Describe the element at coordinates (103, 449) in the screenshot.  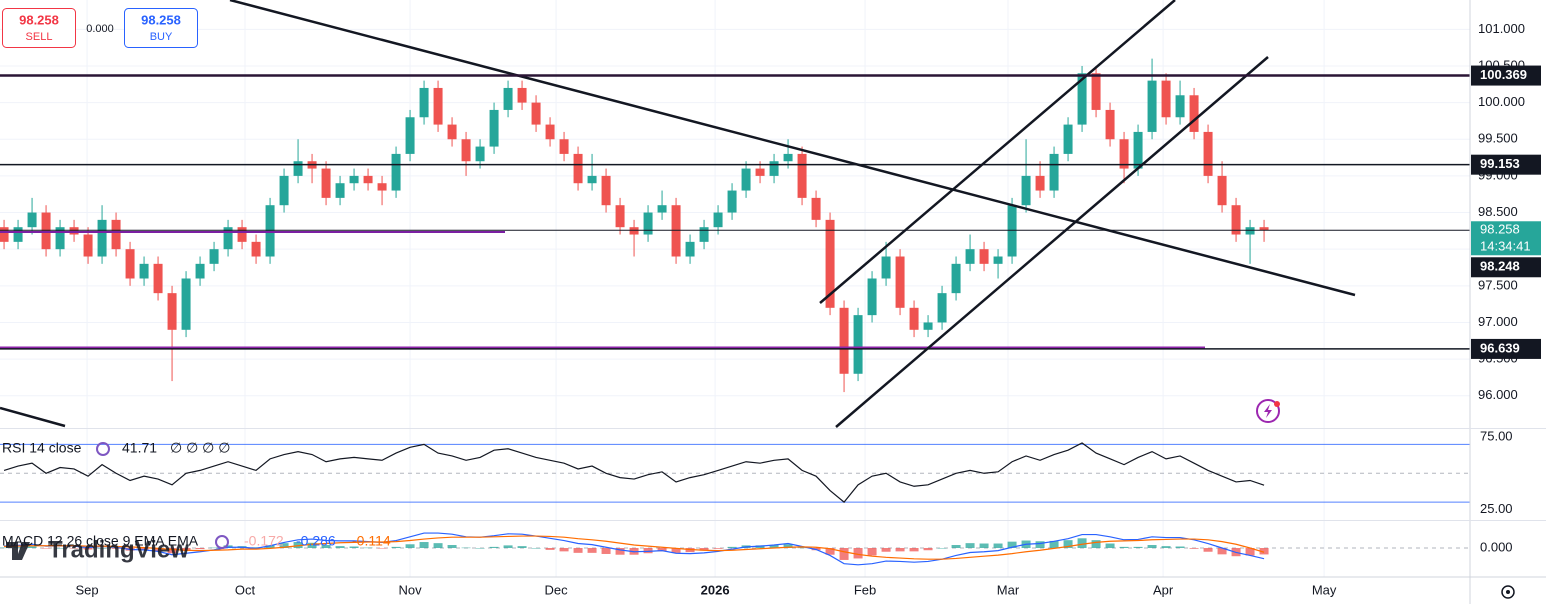
I see `rsi-settings-icon` at that location.